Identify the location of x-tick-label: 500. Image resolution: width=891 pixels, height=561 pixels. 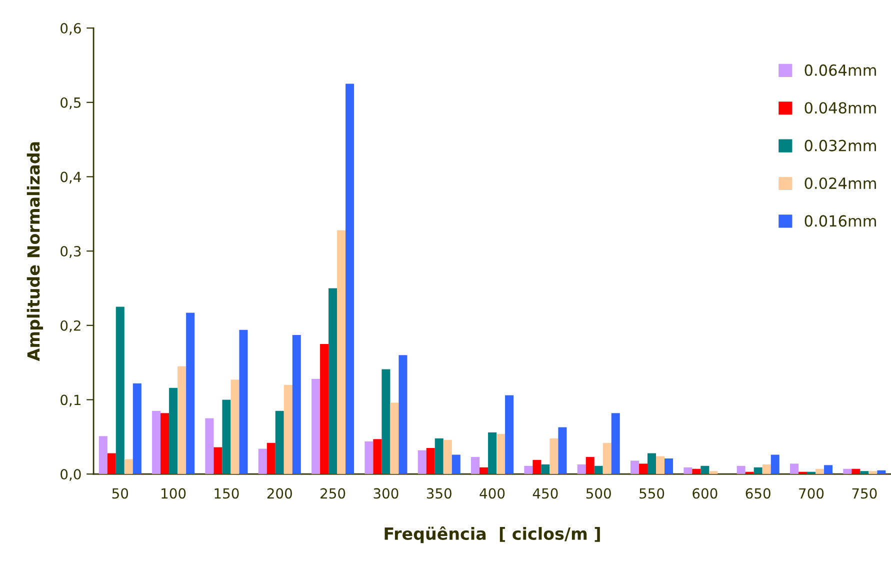
(598, 493).